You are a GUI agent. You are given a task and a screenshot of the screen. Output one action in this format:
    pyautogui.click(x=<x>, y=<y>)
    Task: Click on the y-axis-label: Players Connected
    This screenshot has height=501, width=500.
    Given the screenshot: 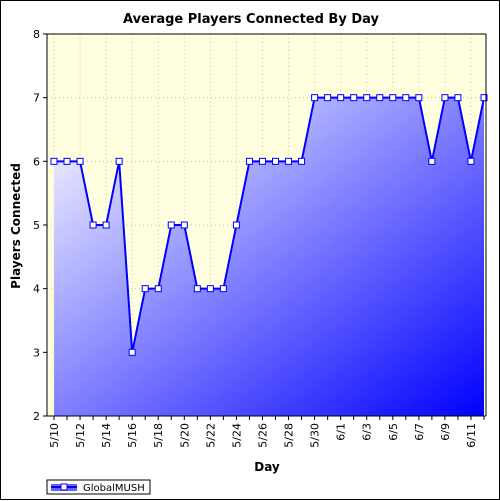 What is the action you would take?
    pyautogui.click(x=16, y=226)
    